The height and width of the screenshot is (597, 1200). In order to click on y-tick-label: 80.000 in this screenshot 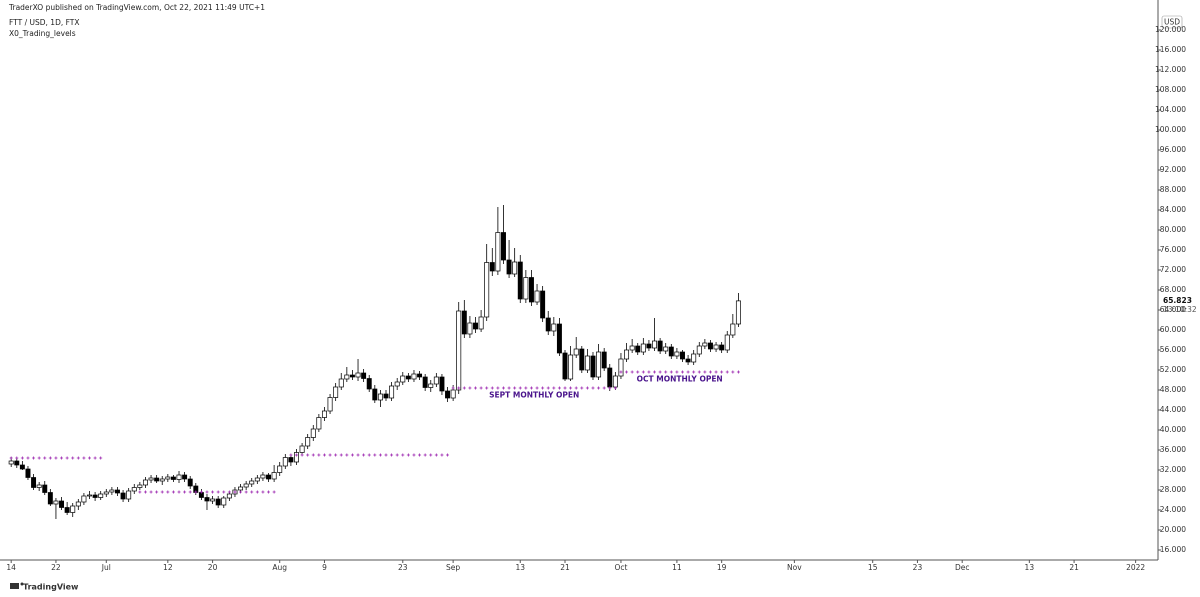, I will do `click(1173, 229)`.